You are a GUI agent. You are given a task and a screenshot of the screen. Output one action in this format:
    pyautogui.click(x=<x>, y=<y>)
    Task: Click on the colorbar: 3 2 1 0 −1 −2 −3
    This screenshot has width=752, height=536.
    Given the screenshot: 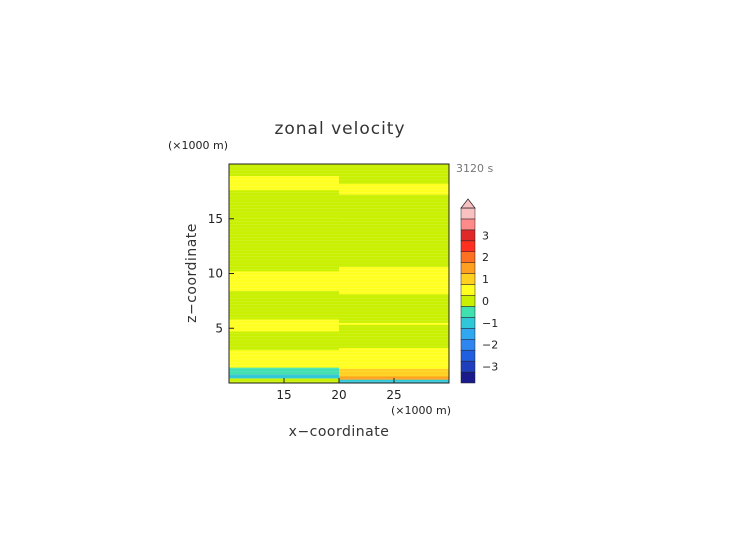 What is the action you would take?
    pyautogui.click(x=479, y=291)
    